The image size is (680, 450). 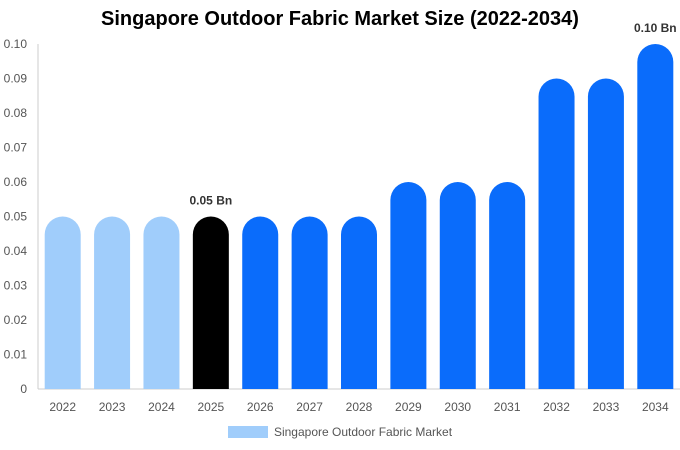 What do you see at coordinates (16, 286) in the screenshot?
I see `y-tick-label: 0.03` at bounding box center [16, 286].